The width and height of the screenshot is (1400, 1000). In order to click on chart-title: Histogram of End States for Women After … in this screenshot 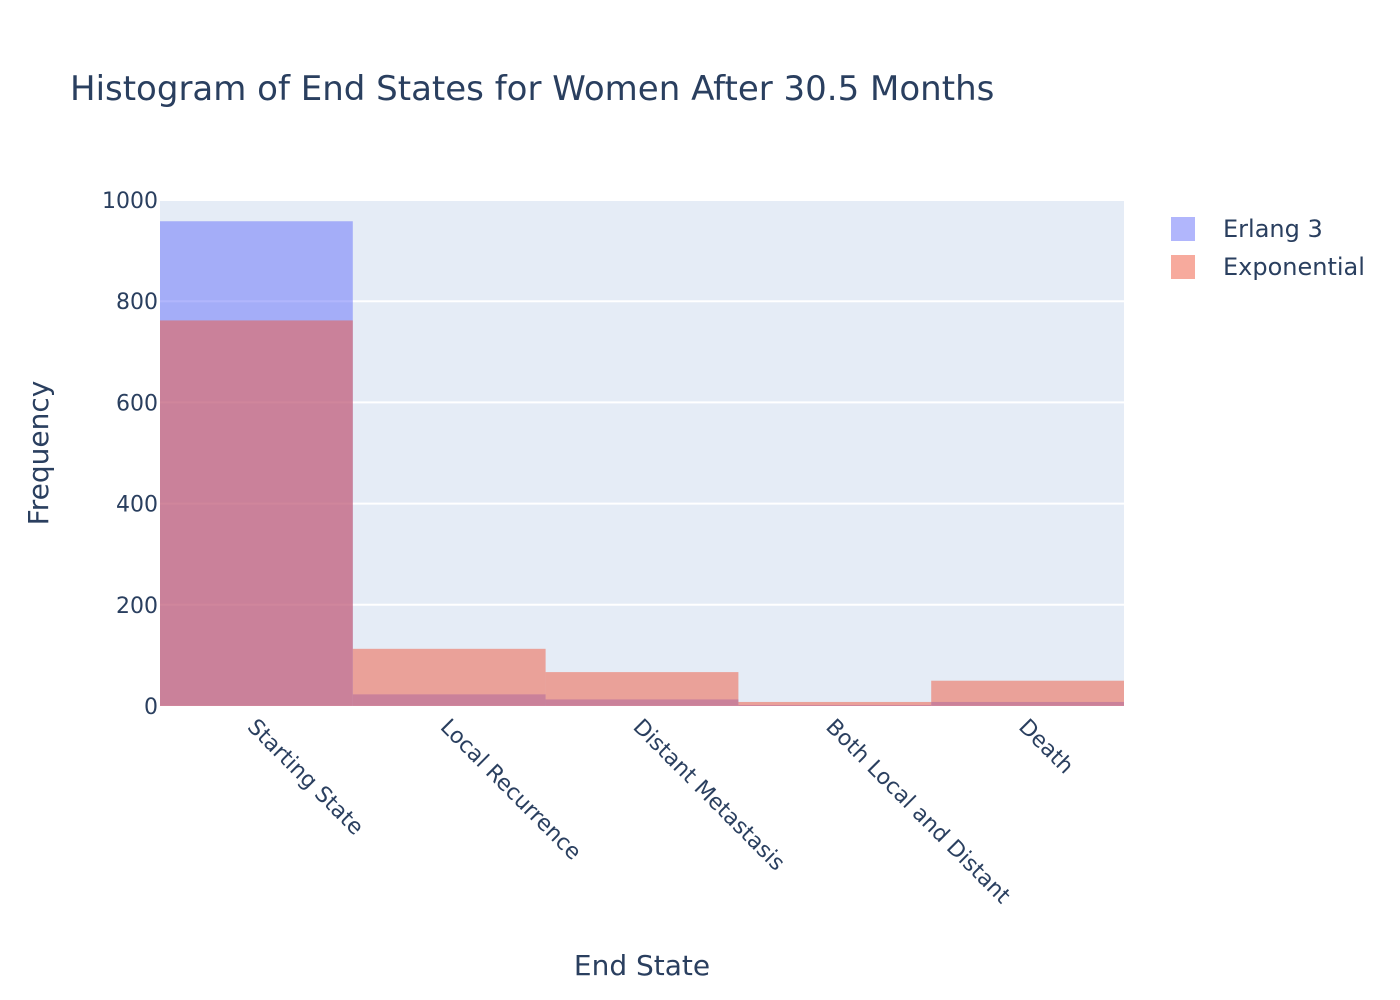, I will do `click(532, 89)`.